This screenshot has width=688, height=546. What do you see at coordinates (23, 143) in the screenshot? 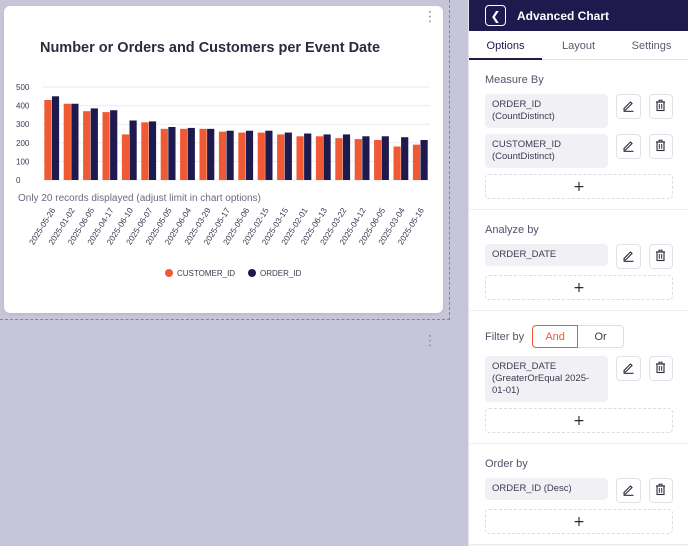
I see `y-tick-label: 200` at bounding box center [23, 143].